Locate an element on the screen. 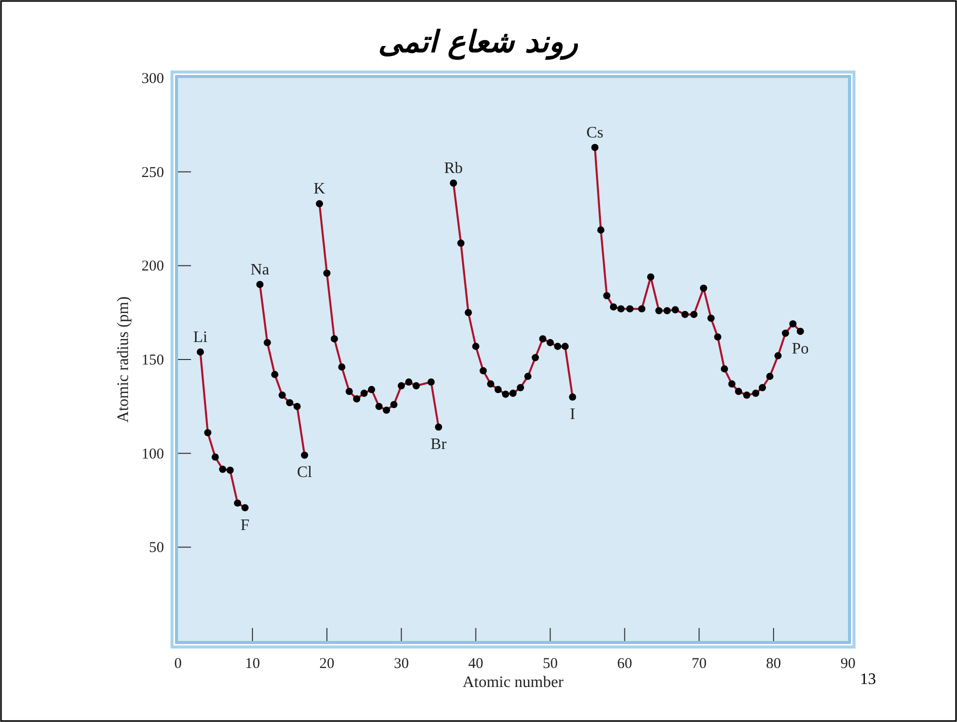 The image size is (957, 722). x-tick-label: 10 is located at coordinates (252, 664).